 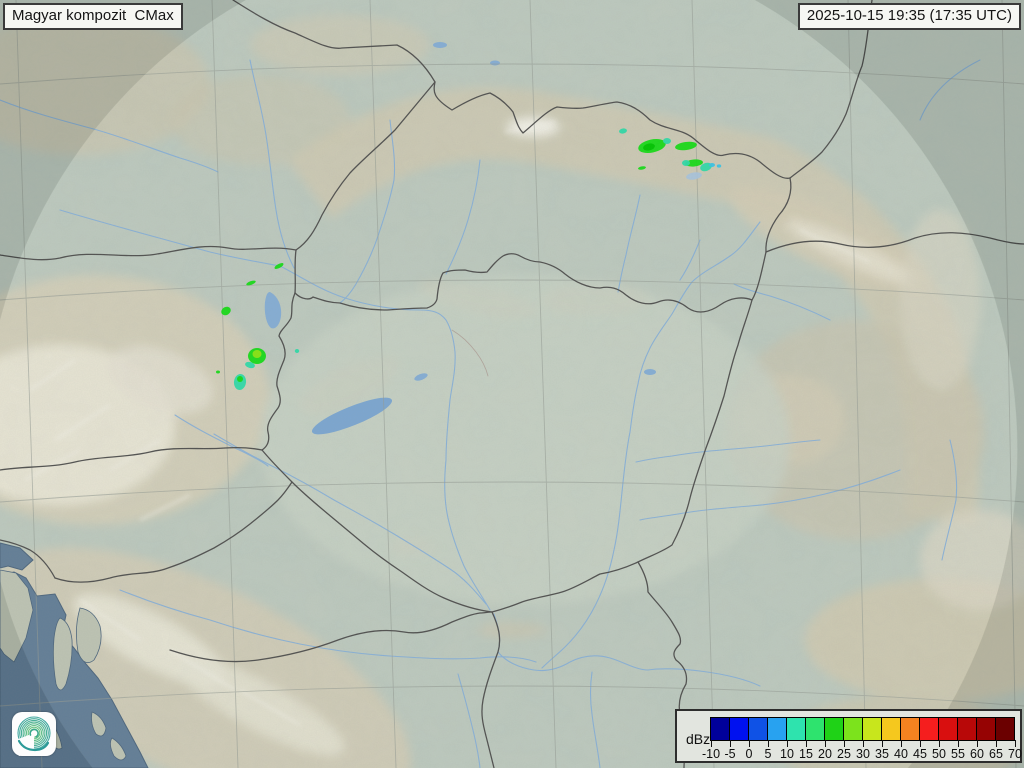 I want to click on tick-label: 25, so click(x=844, y=754).